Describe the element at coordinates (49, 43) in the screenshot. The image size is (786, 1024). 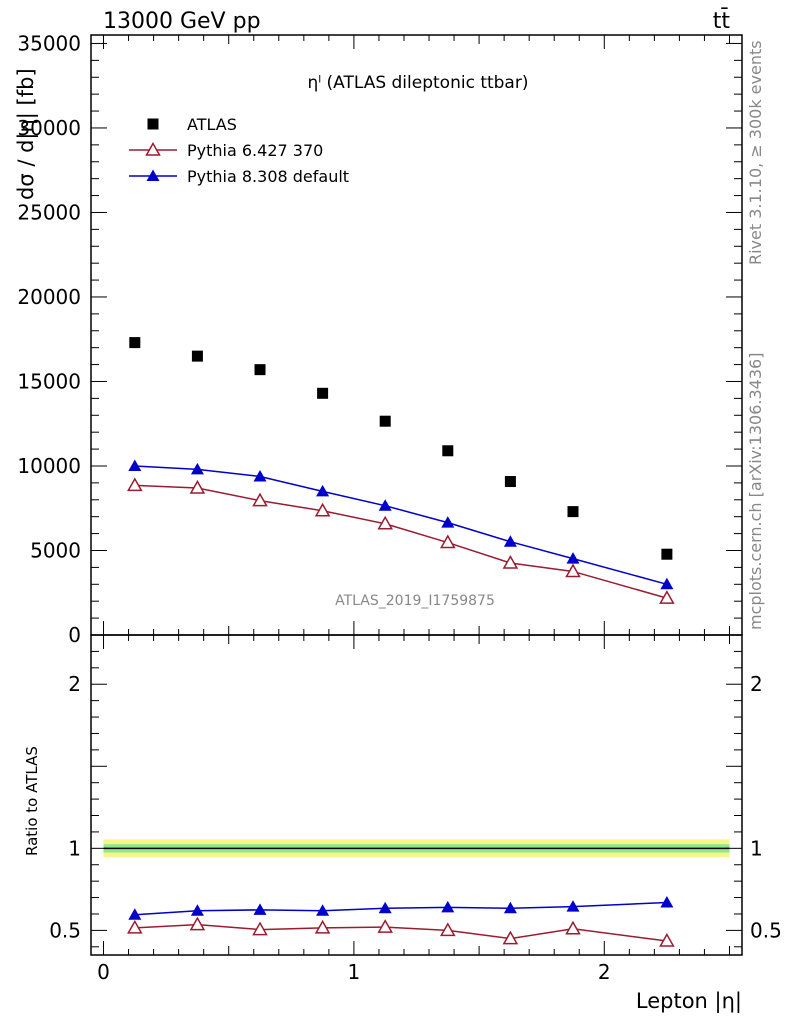
I see `y-tick-label: 35000` at that location.